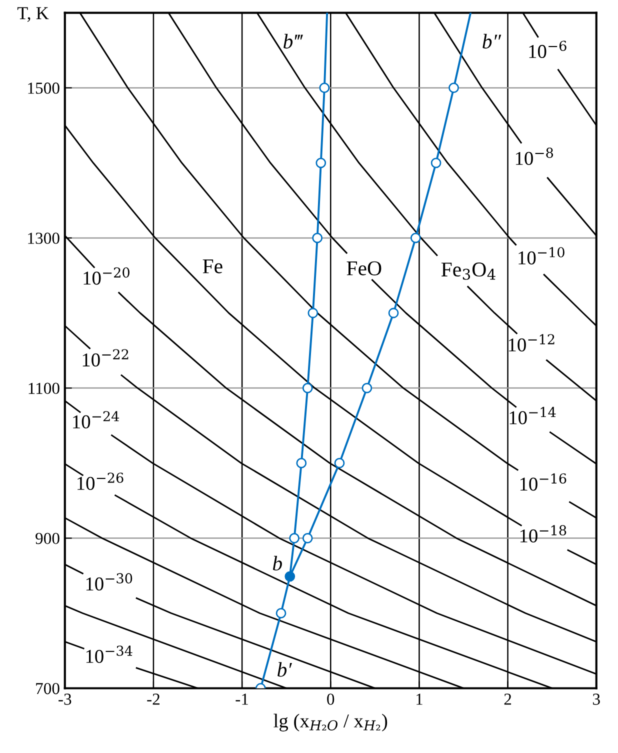  Describe the element at coordinates (468, 271) in the screenshot. I see `annotation: Fe$_{3}$O$_{4}$` at that location.